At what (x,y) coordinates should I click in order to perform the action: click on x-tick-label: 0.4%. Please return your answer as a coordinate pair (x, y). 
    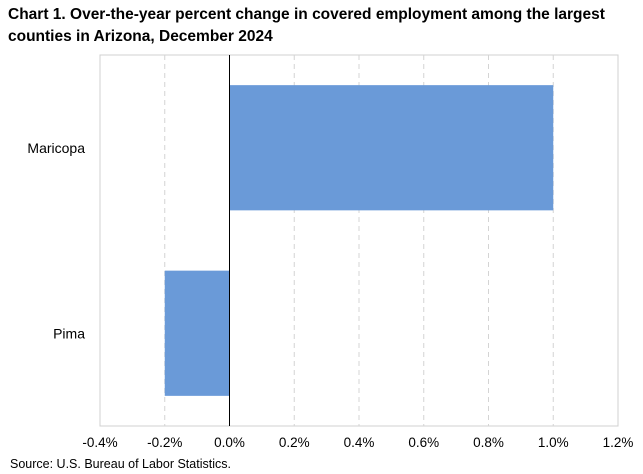
    Looking at the image, I should click on (359, 442).